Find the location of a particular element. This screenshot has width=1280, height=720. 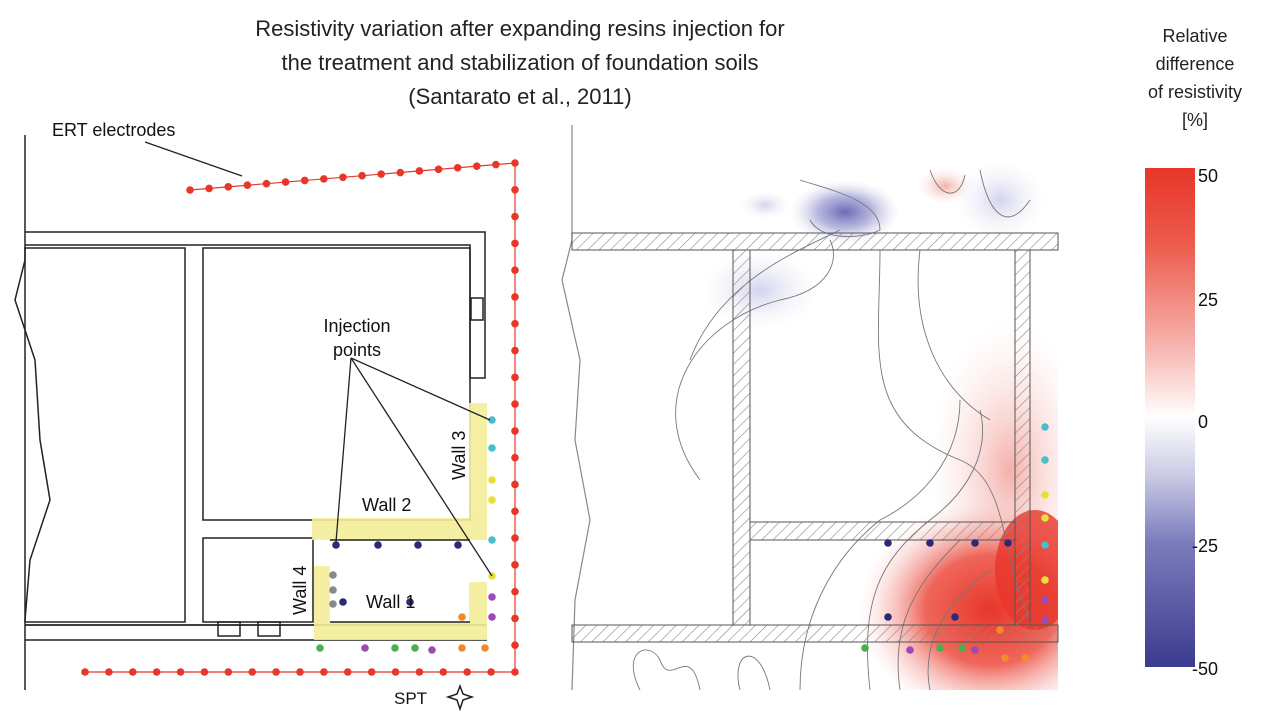

wall-3-label: Wall 3 is located at coordinates (459, 455).